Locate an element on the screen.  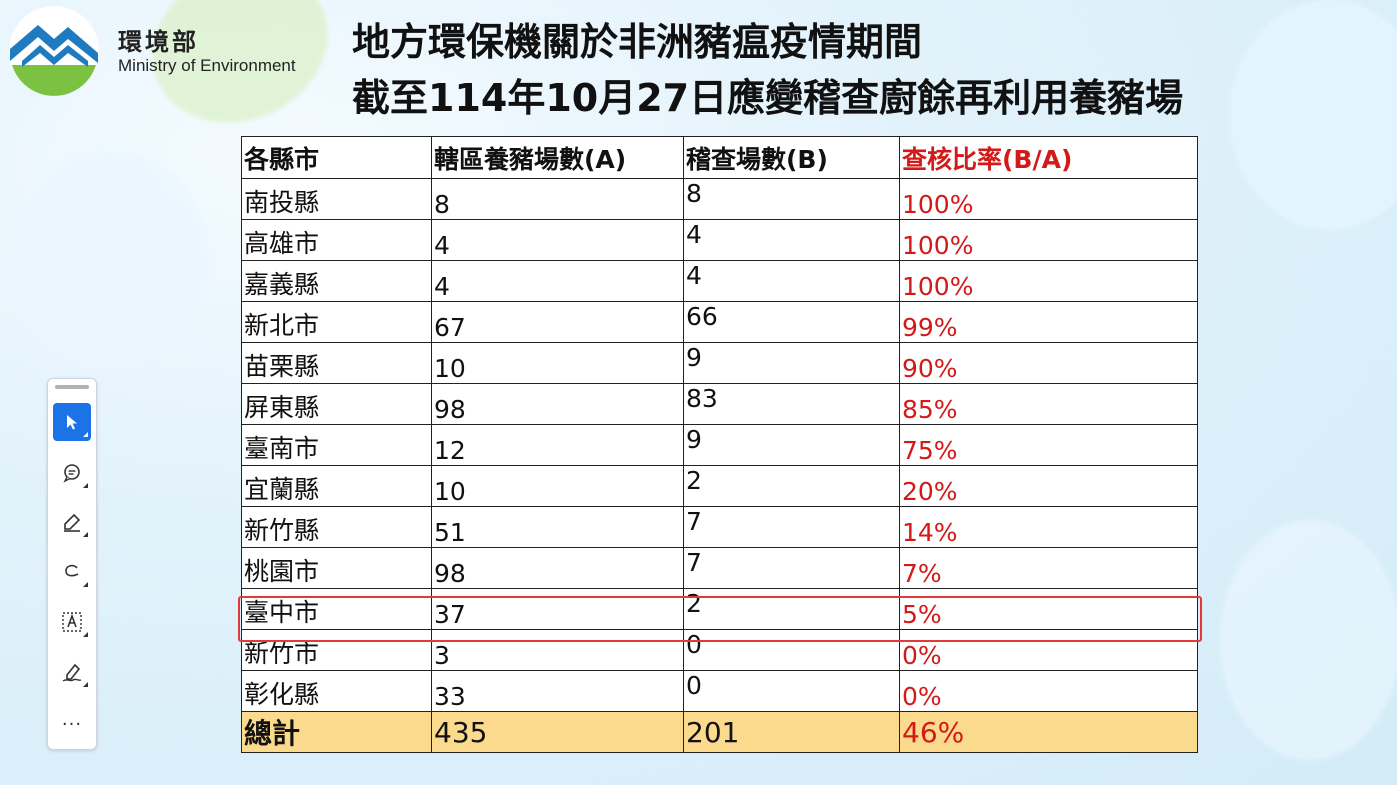
cell-farm-count: 12 is located at coordinates (557, 445).